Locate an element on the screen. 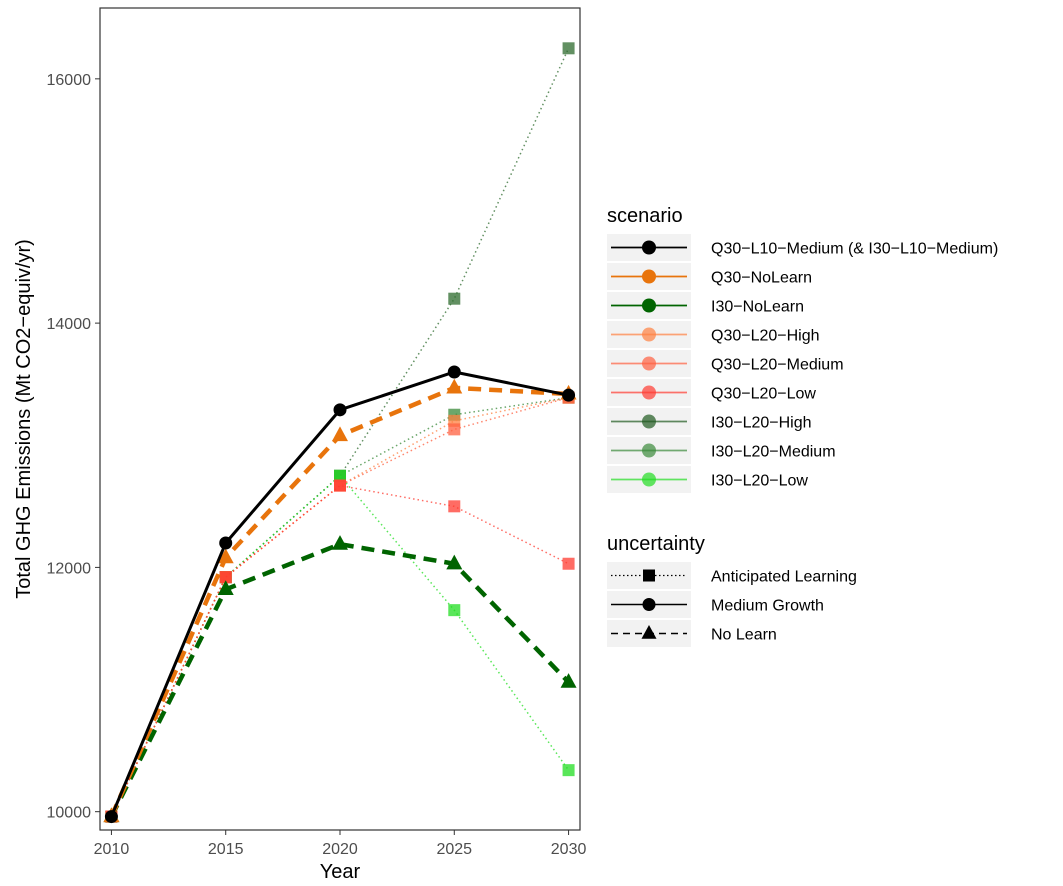 The width and height of the screenshot is (1063, 886). x-axis-title: Year is located at coordinates (340, 872).